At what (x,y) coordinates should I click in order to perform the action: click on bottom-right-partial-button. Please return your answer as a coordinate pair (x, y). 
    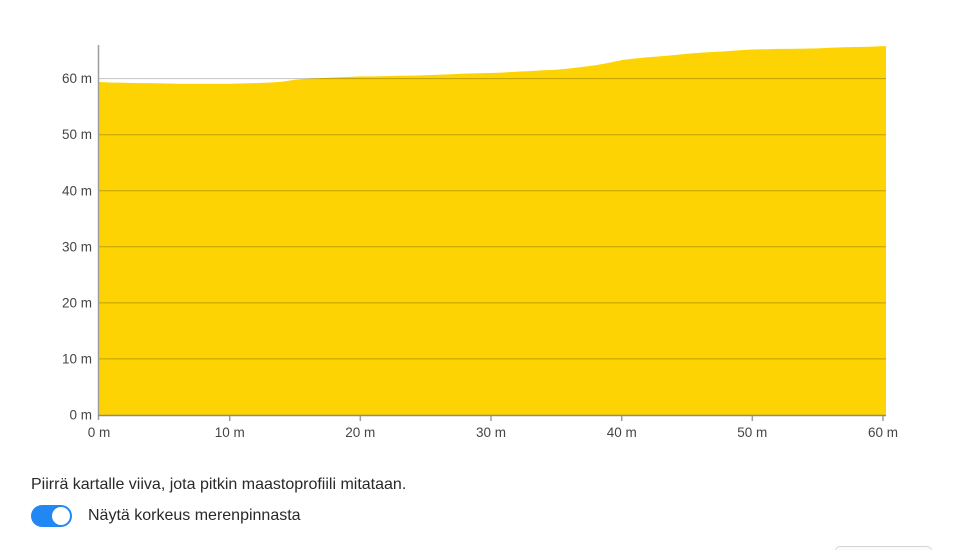
    Looking at the image, I should click on (883, 548).